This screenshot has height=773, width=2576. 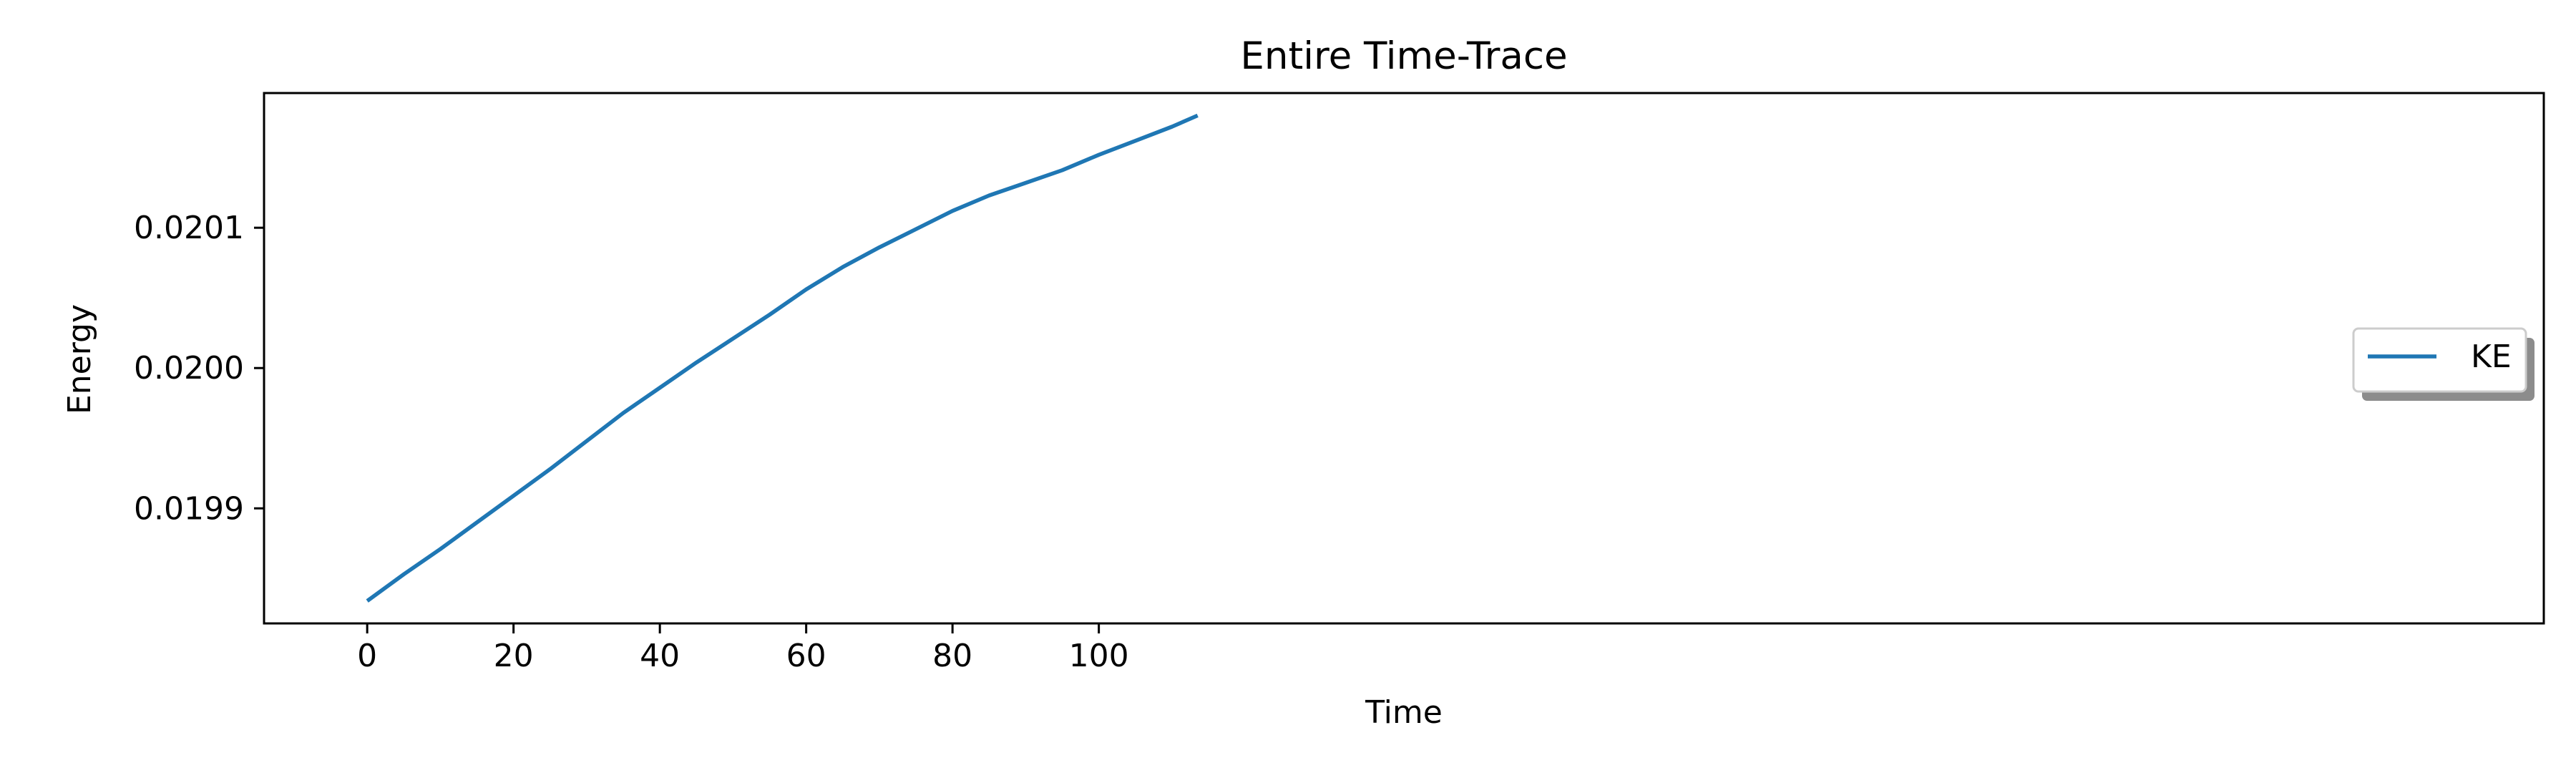 What do you see at coordinates (514, 656) in the screenshot?
I see `x-tick-label: 20` at bounding box center [514, 656].